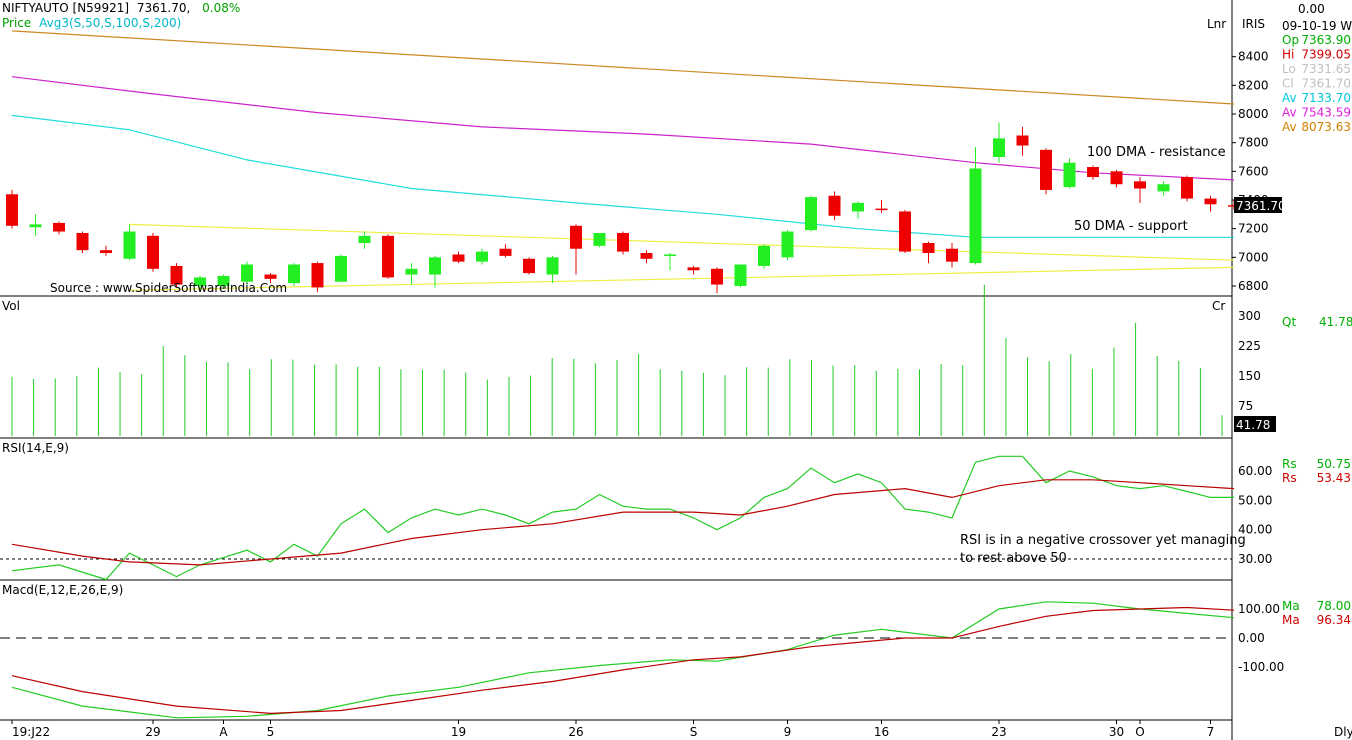  I want to click on info-row-value: 7361.70, so click(1326, 84).